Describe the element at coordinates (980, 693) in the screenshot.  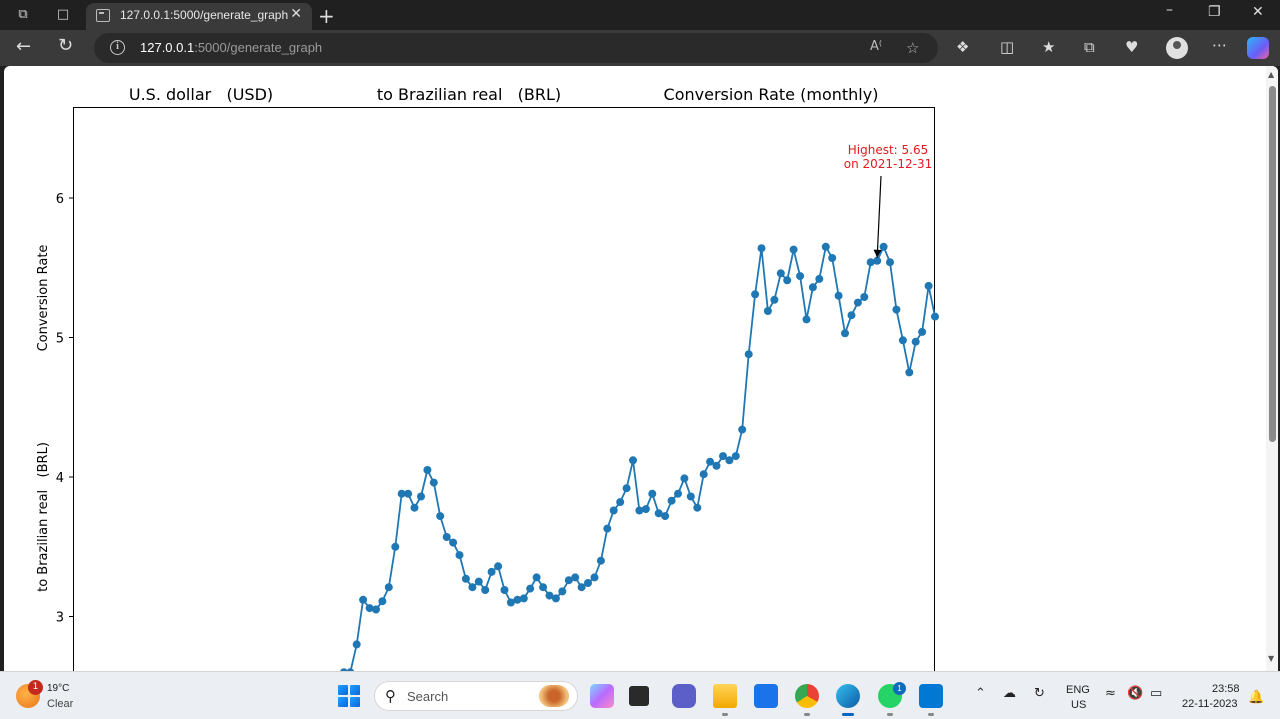
I see `show-hidden-icons-chevron-icon: ⌃` at that location.